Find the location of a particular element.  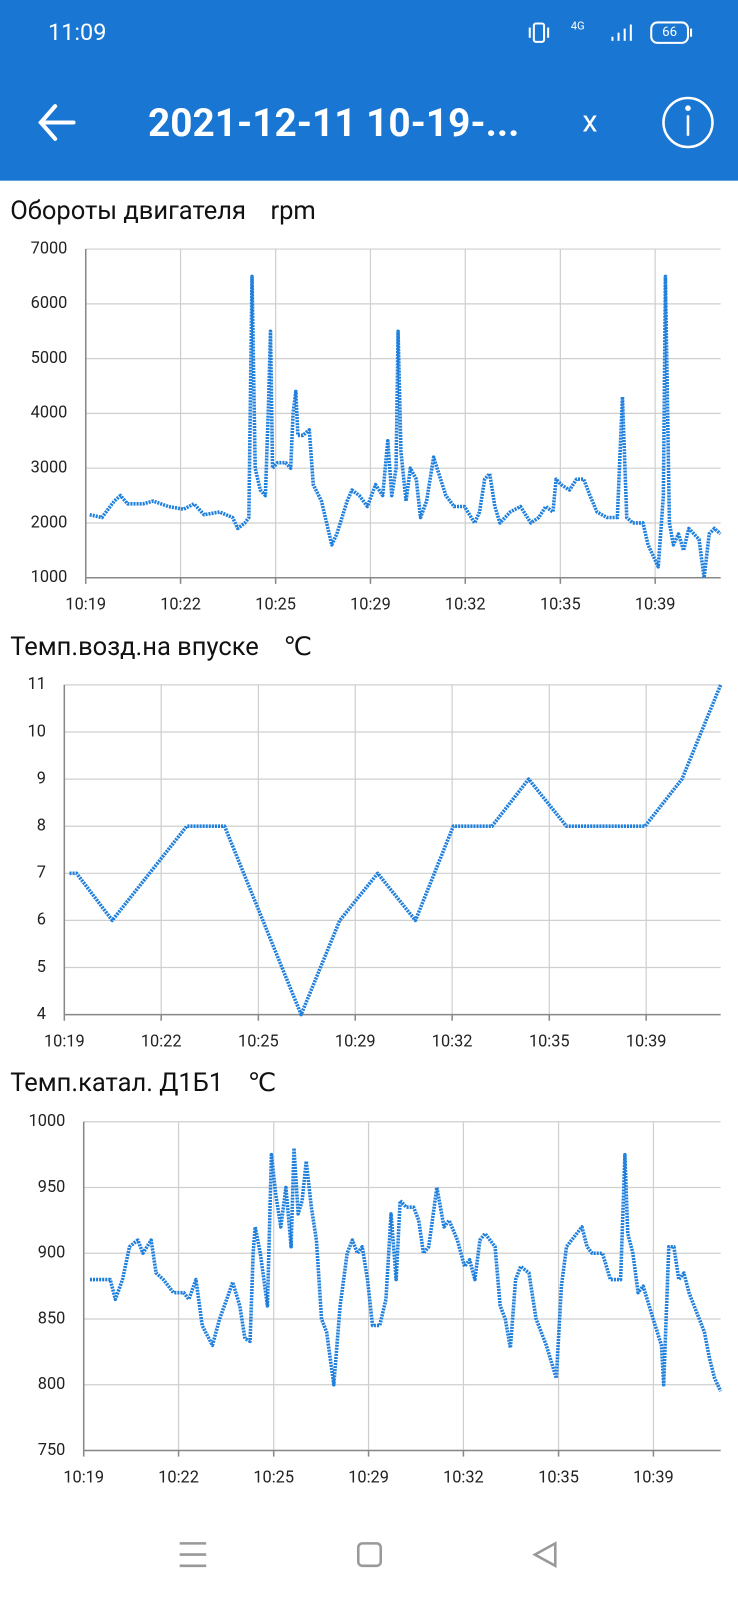

y-tick-label: 5 is located at coordinates (41, 966).